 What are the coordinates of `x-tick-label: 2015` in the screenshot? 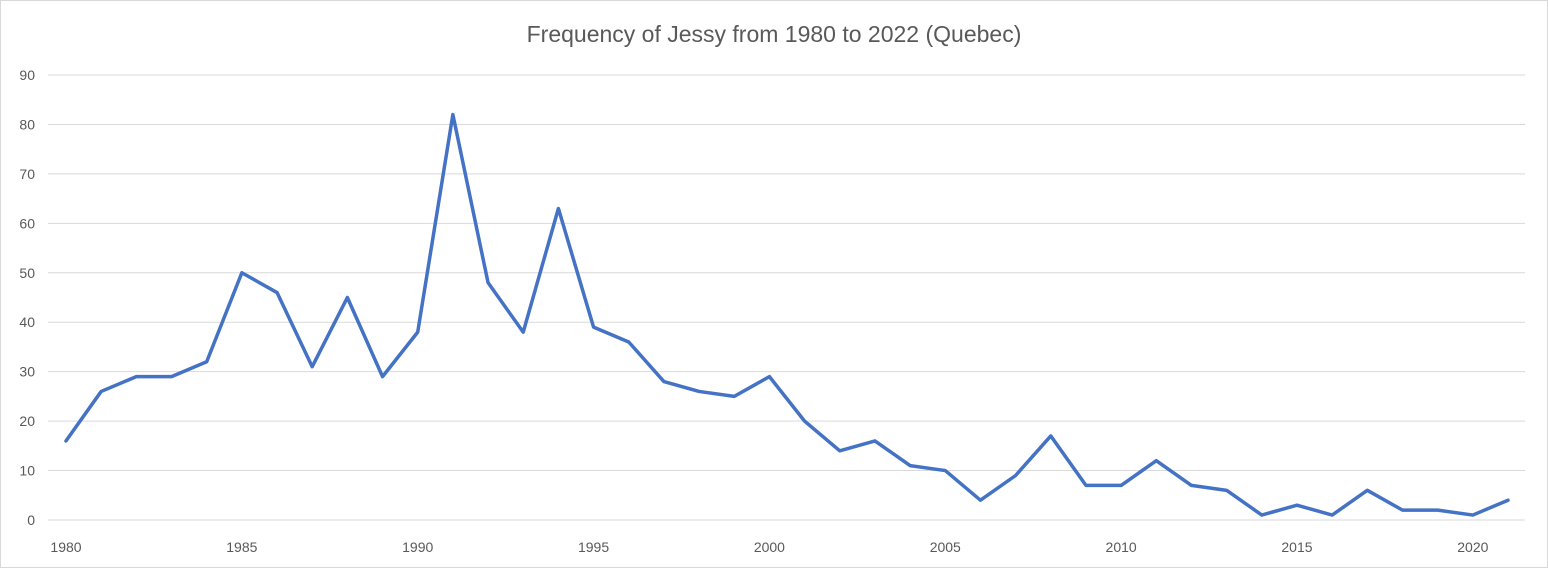 It's located at (1296, 547).